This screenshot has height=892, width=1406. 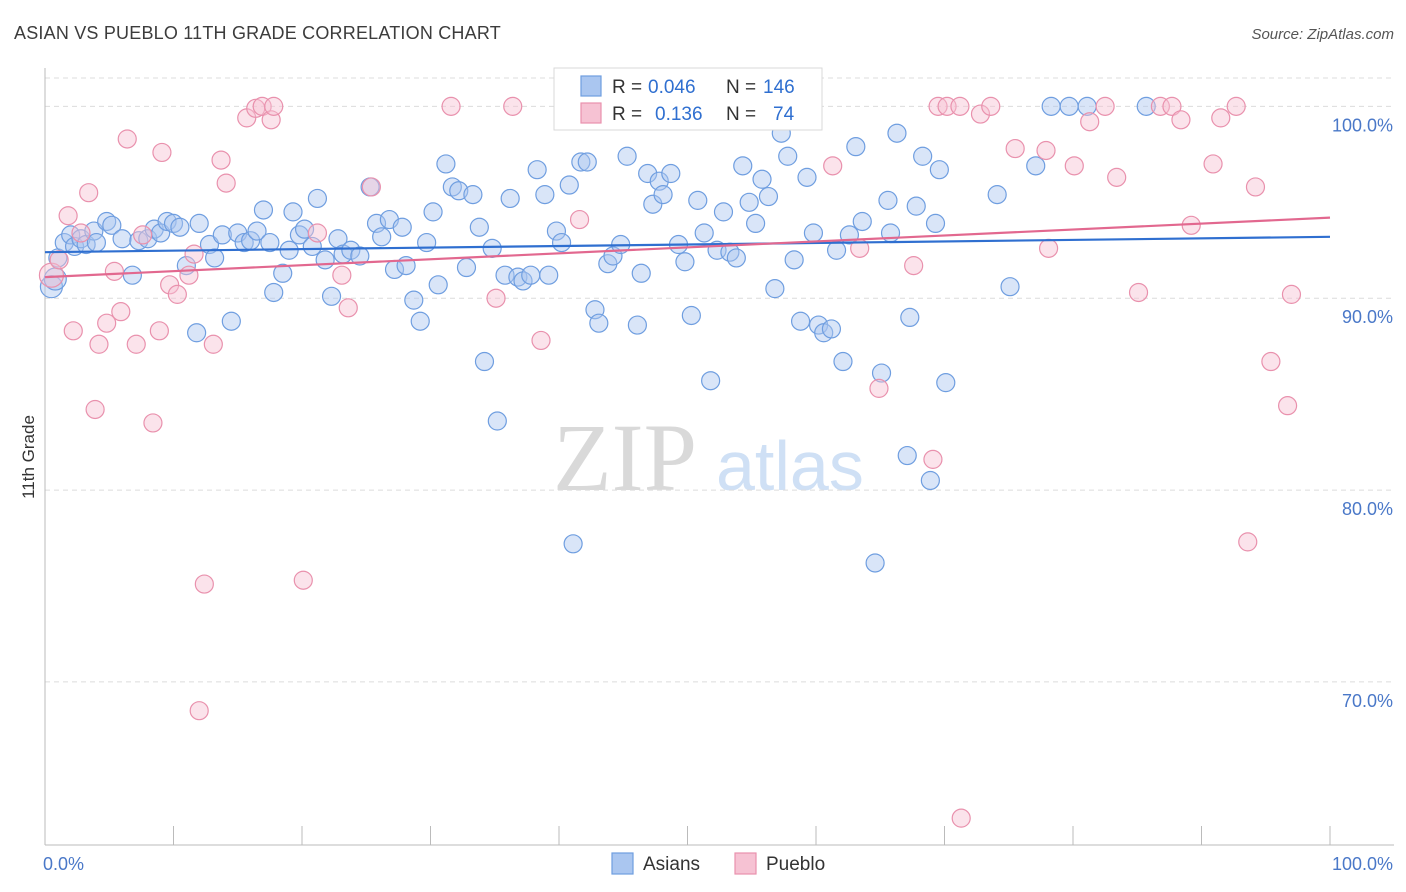 What do you see at coordinates (687, 244) in the screenshot?
I see `trend-line-asians` at bounding box center [687, 244].